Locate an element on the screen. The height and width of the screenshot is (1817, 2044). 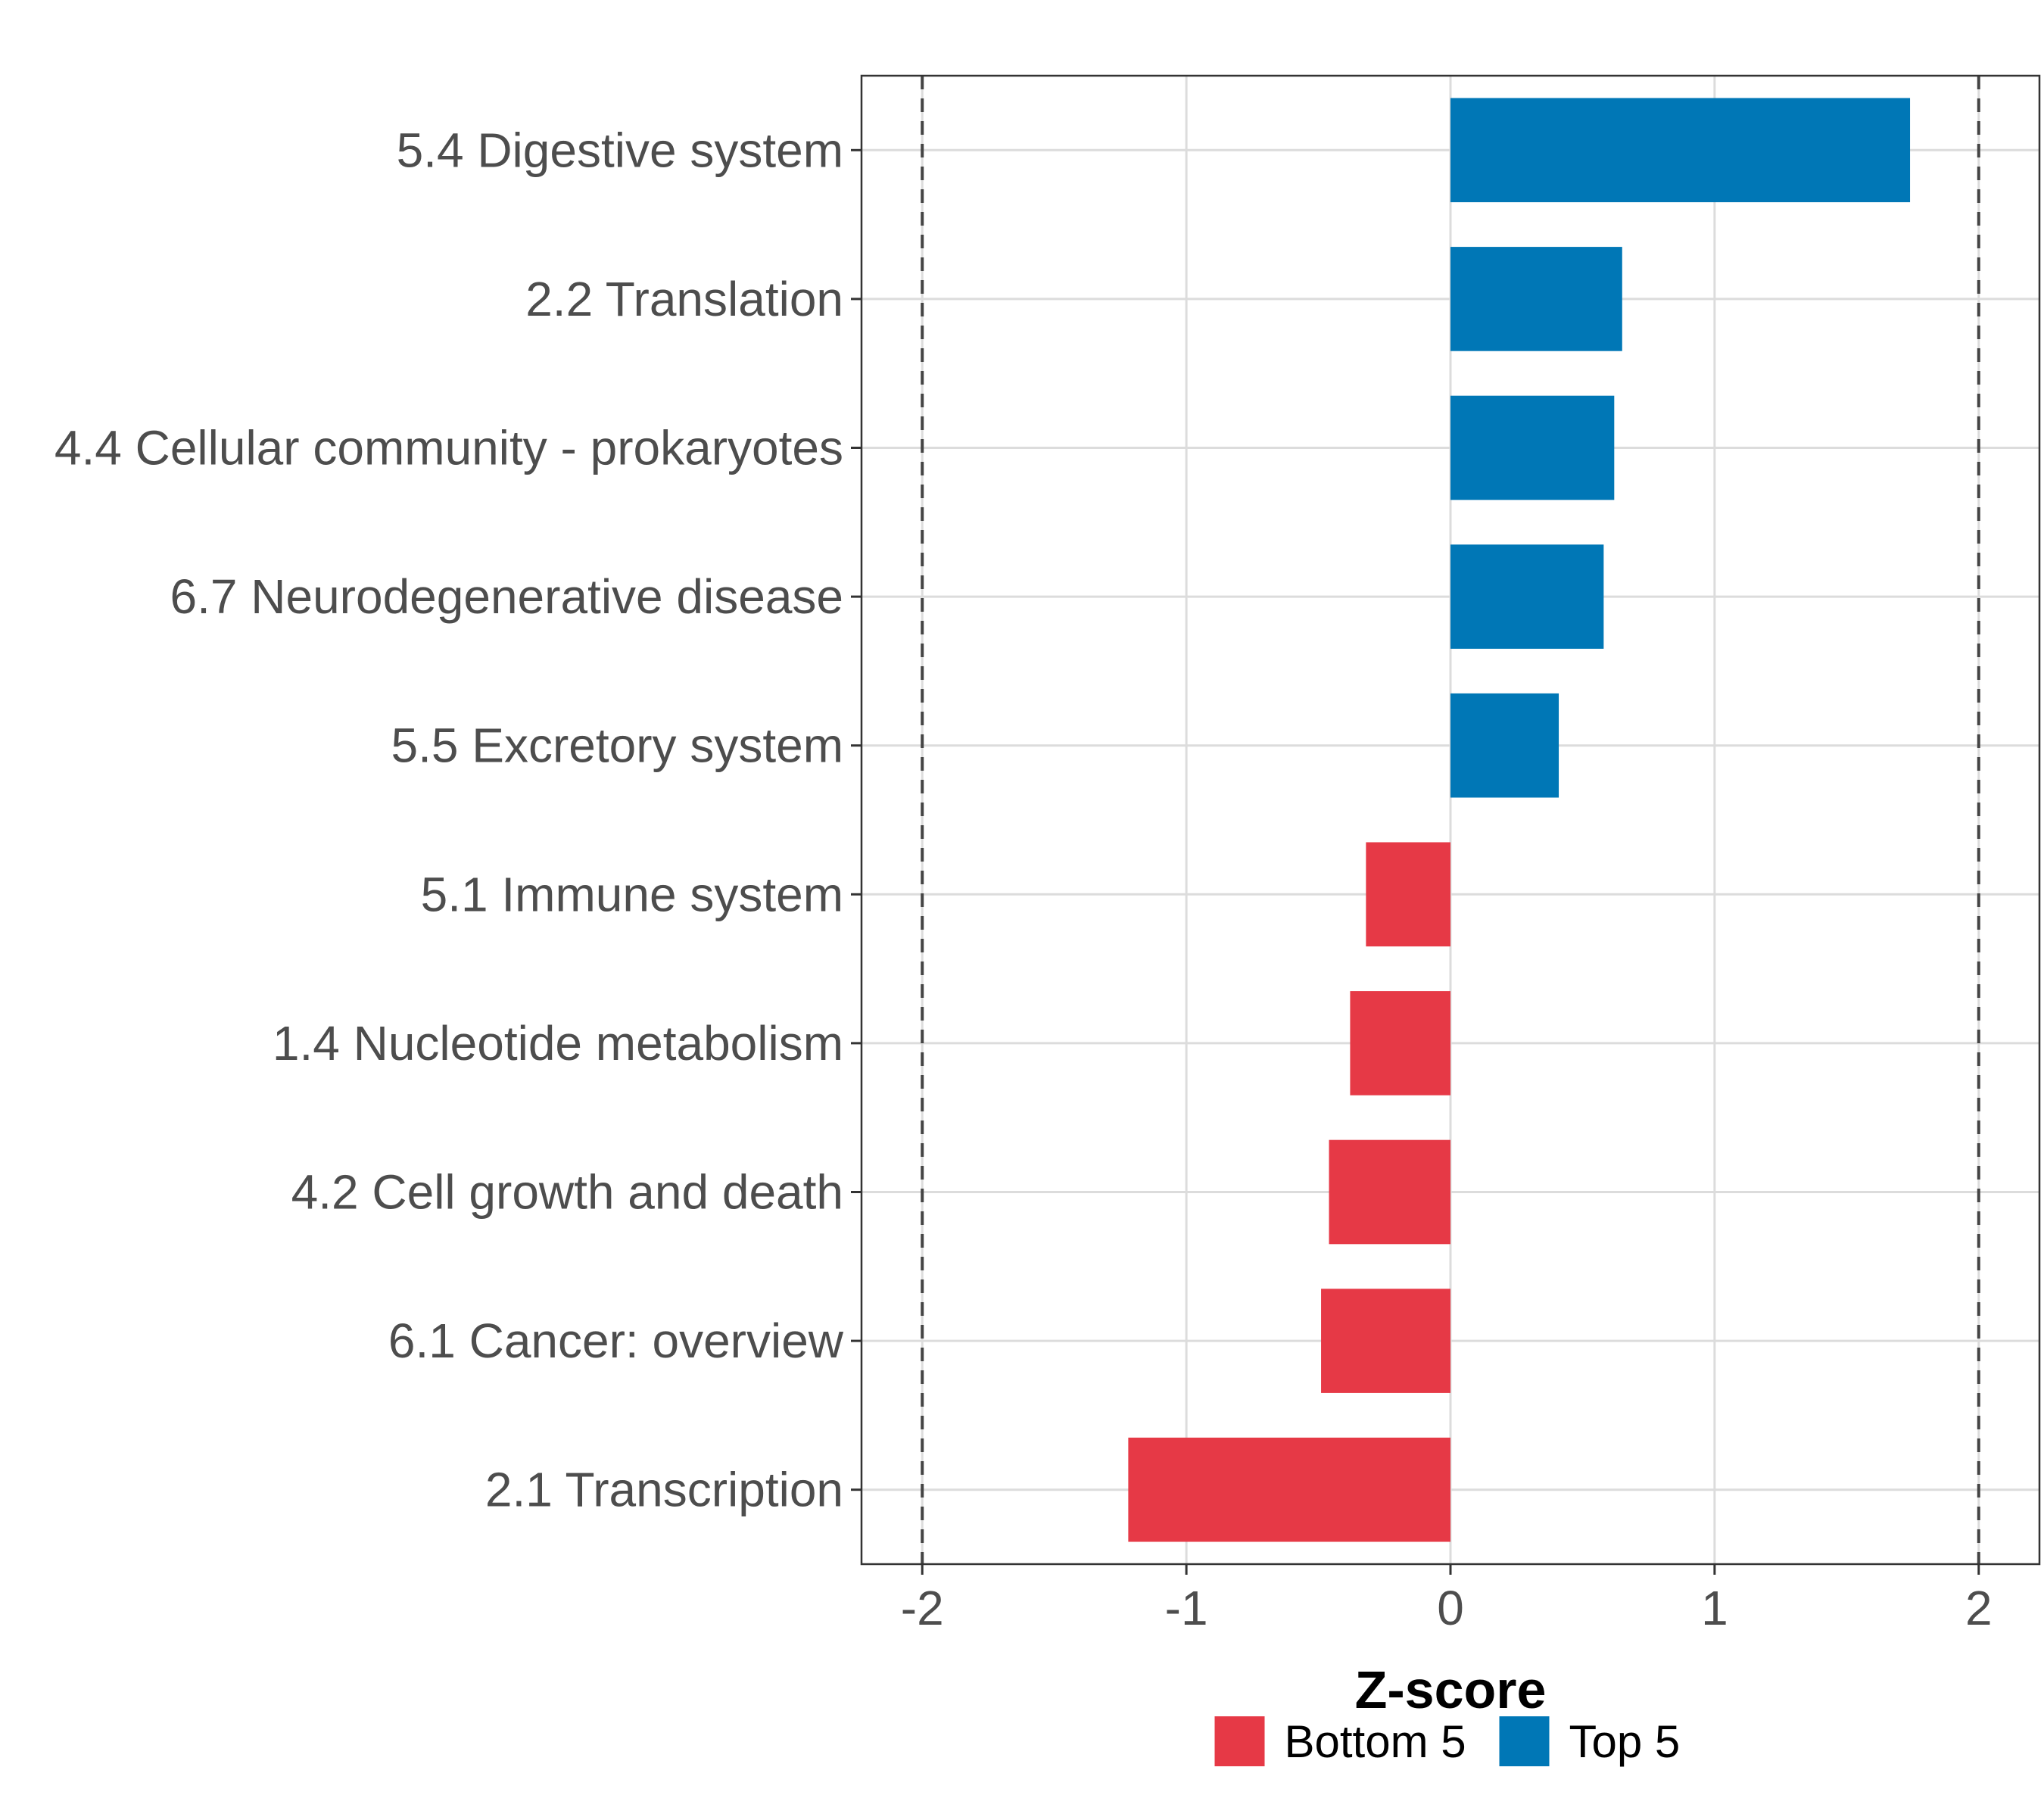
y-tick-label: 4.4 Cellular community - prokaryotes is located at coordinates (449, 448).